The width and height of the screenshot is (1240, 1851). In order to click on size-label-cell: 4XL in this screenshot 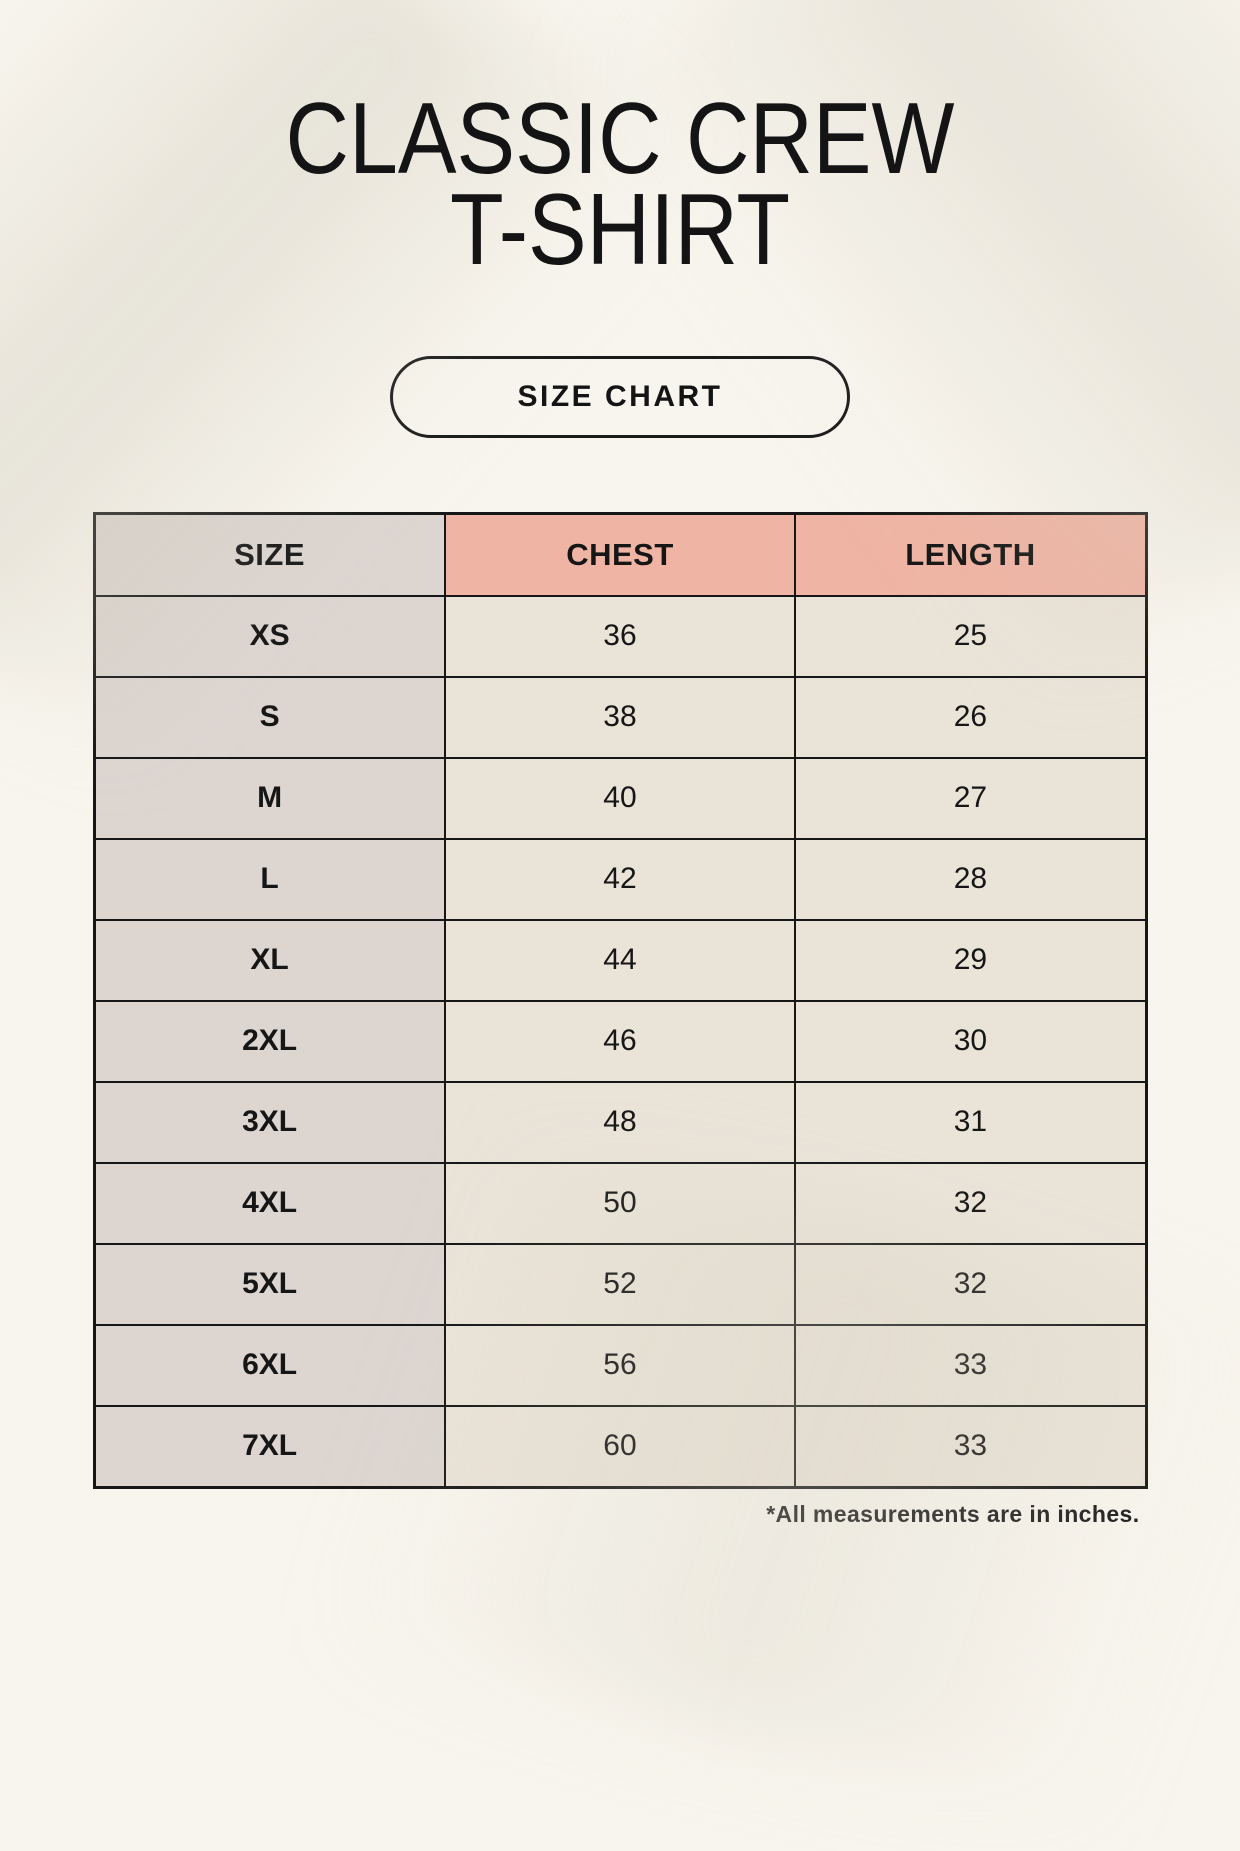, I will do `click(269, 1203)`.